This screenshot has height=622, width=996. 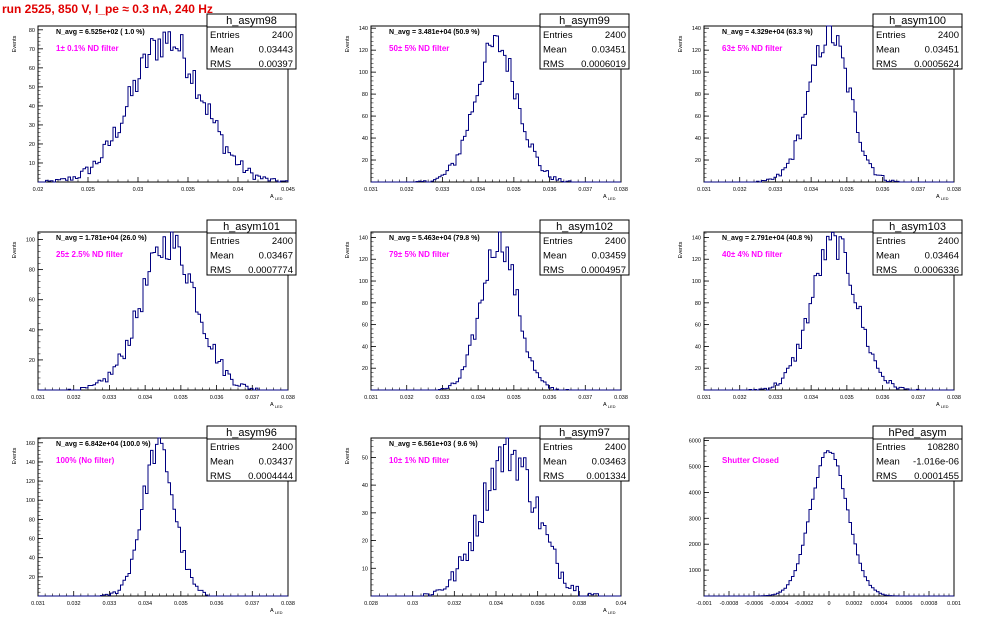 What do you see at coordinates (695, 545) in the screenshot?
I see `y-tick-label: 2000` at bounding box center [695, 545].